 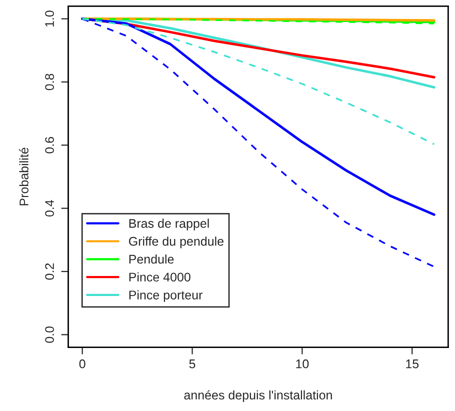 What do you see at coordinates (192, 364) in the screenshot?
I see `x-tick-label: 5` at bounding box center [192, 364].